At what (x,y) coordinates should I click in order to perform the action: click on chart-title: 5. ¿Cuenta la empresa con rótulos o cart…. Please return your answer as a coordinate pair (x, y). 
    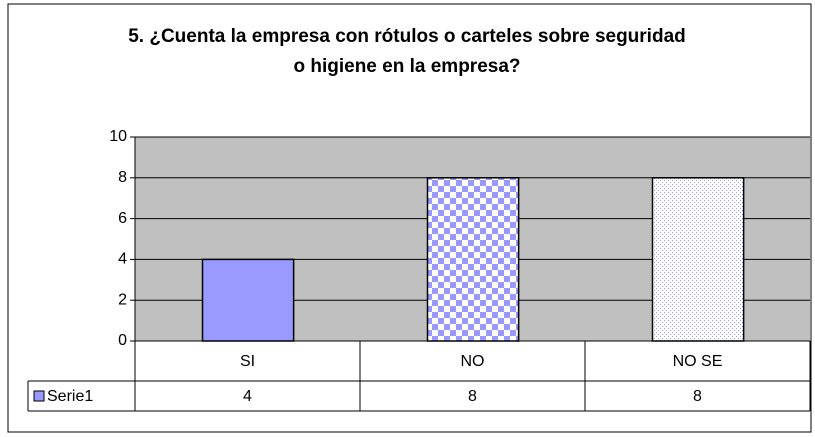
    Looking at the image, I should click on (407, 51).